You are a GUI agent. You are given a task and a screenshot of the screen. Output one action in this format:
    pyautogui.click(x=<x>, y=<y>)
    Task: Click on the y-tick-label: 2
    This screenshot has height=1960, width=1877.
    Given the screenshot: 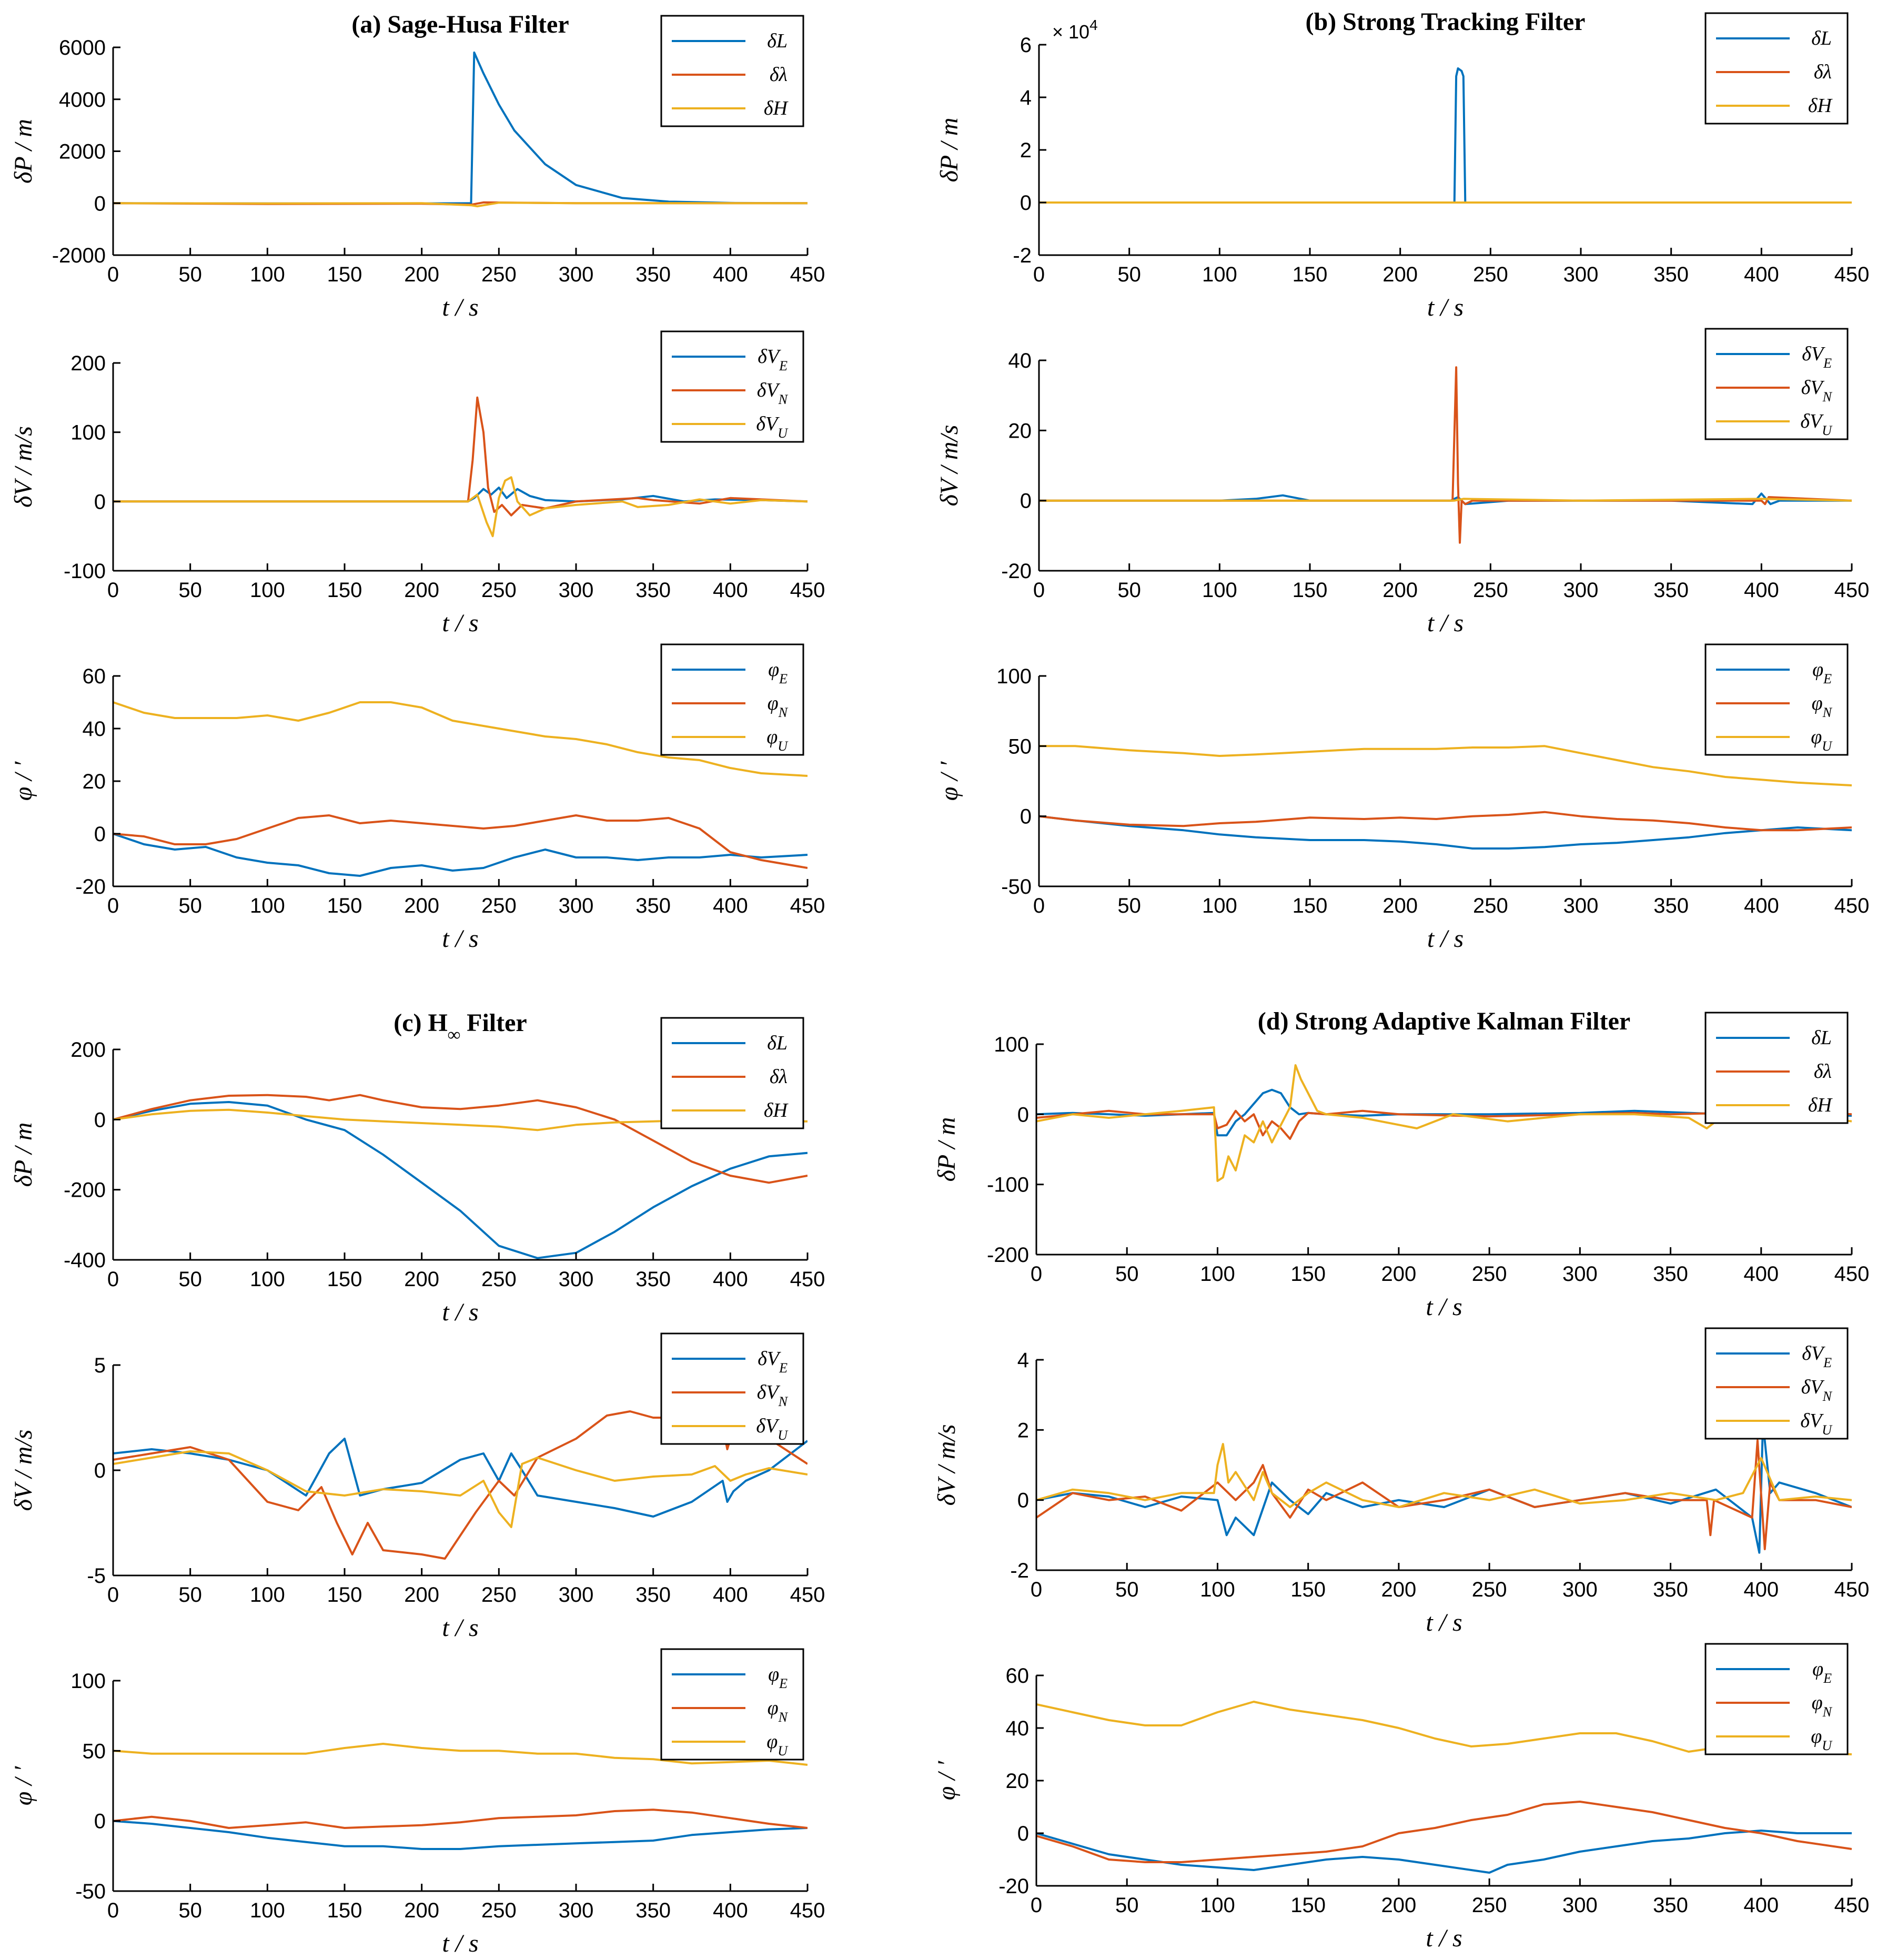 What is the action you would take?
    pyautogui.click(x=1023, y=1430)
    